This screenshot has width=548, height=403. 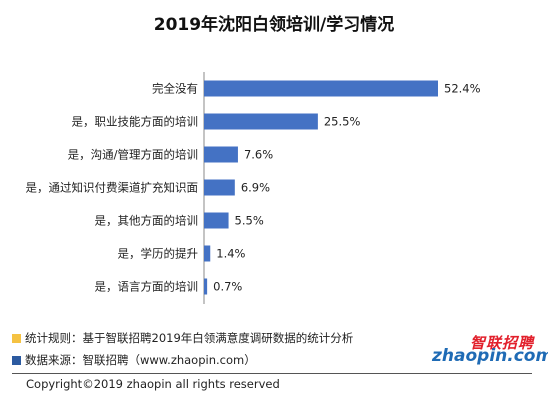 What do you see at coordinates (133, 155) in the screenshot?
I see `category-label: 是，沟通/管理方面的培训` at bounding box center [133, 155].